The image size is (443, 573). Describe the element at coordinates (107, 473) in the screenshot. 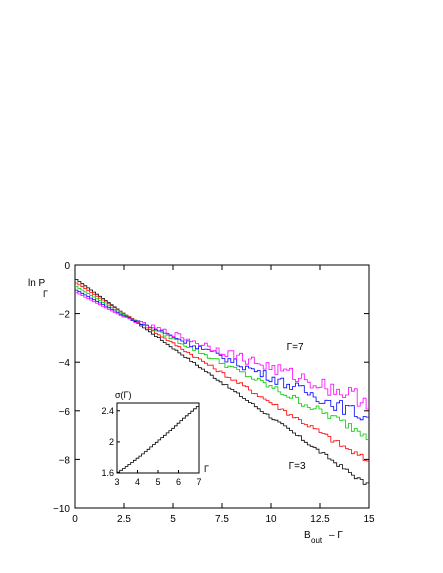

I see `inset-y-tick-label: 1.6` at that location.